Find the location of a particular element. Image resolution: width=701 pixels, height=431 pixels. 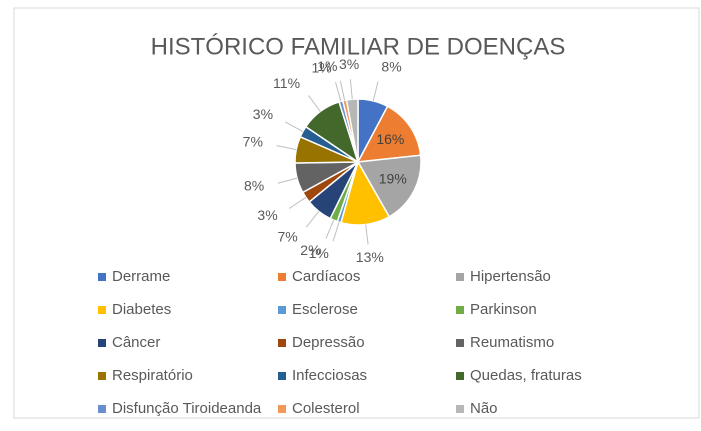

legend-label: Disfunção Tiroideanda is located at coordinates (187, 408).